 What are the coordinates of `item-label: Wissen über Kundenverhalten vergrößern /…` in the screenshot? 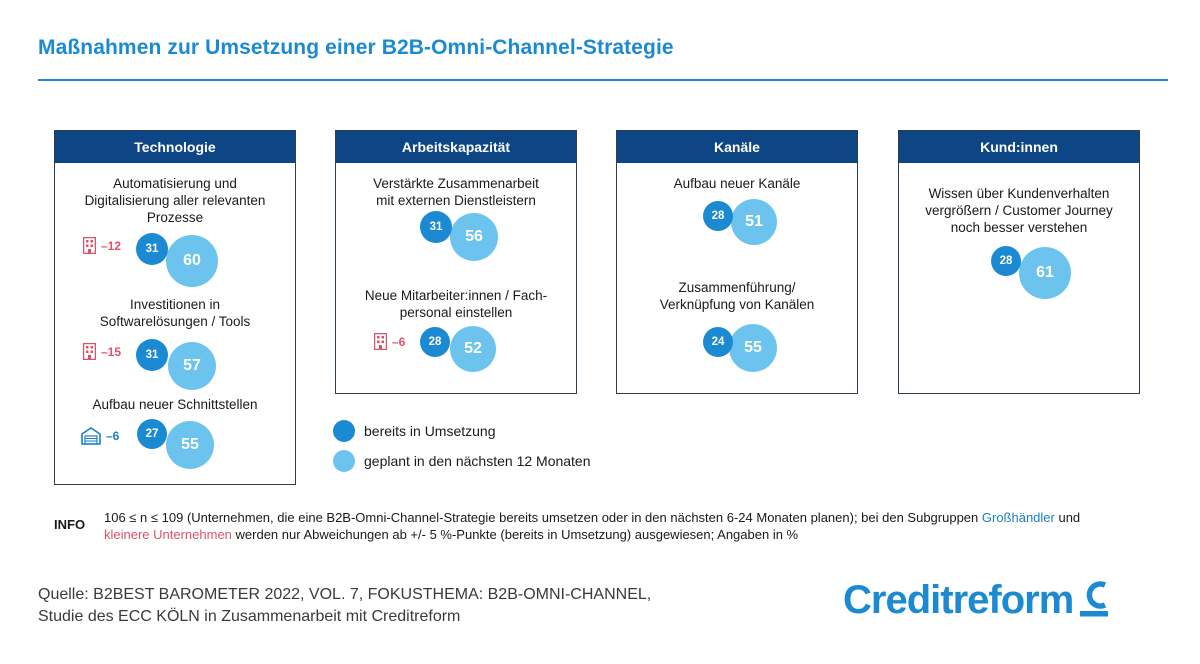 It's located at (1019, 210).